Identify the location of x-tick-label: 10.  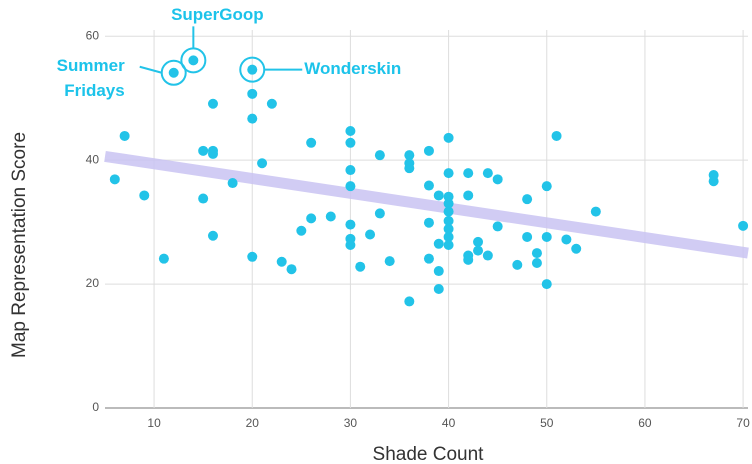
(154, 423).